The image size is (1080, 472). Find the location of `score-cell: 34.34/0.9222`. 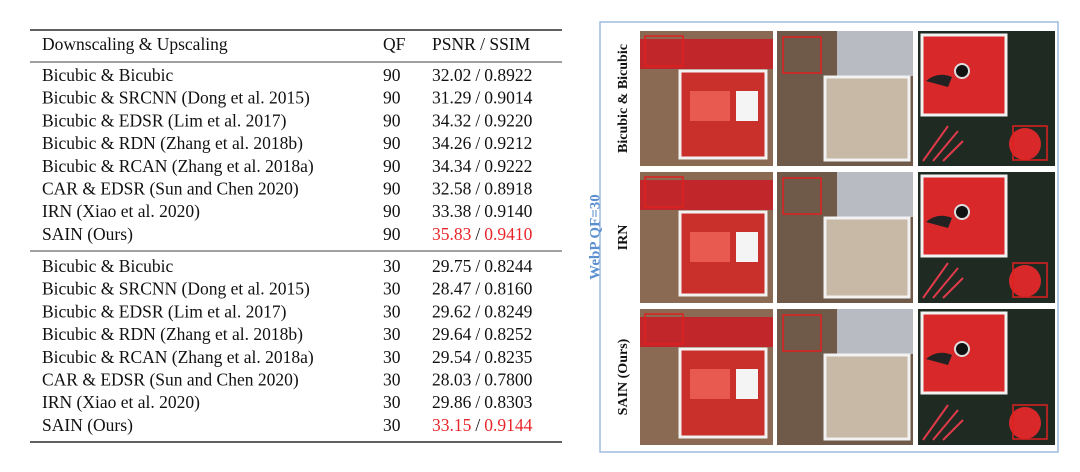

score-cell: 34.34/0.9222 is located at coordinates (482, 166).